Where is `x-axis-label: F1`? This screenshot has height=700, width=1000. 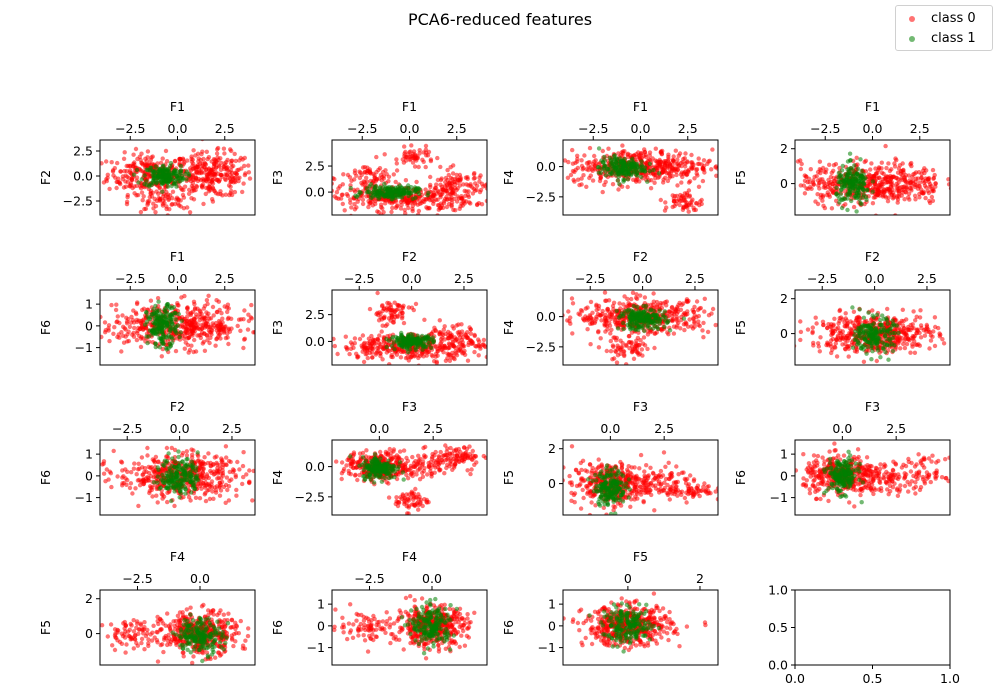 x-axis-label: F1 is located at coordinates (177, 256).